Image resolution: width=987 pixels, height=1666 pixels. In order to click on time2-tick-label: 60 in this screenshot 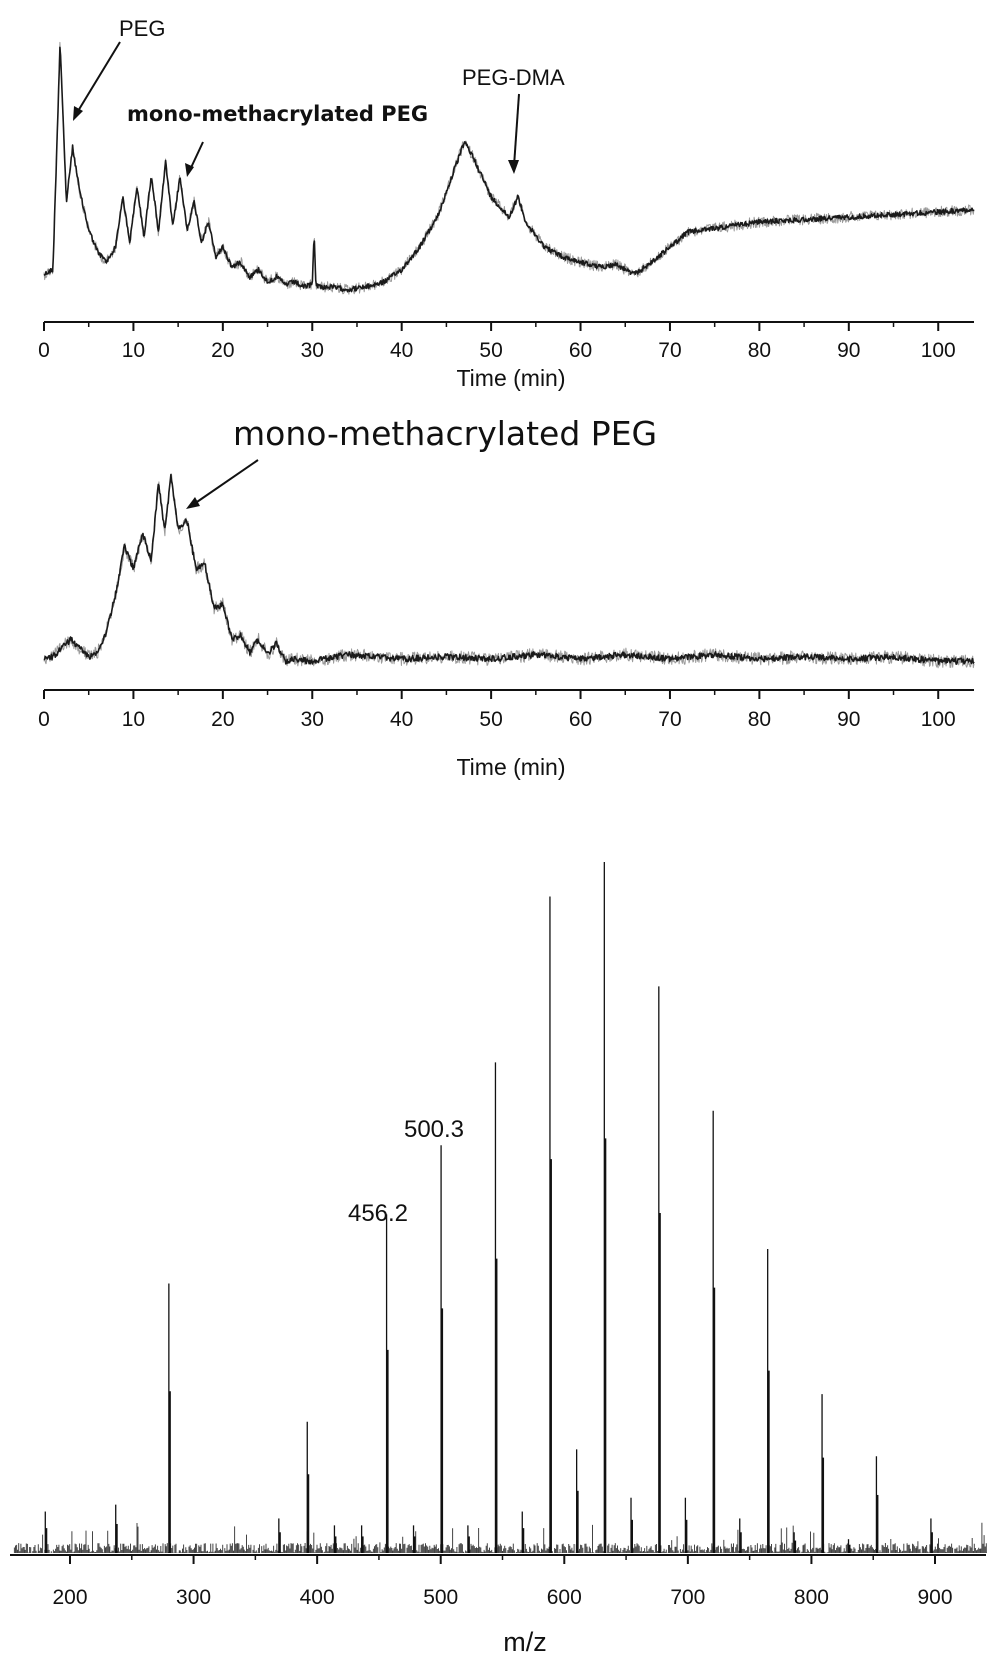, I will do `click(580, 719)`.